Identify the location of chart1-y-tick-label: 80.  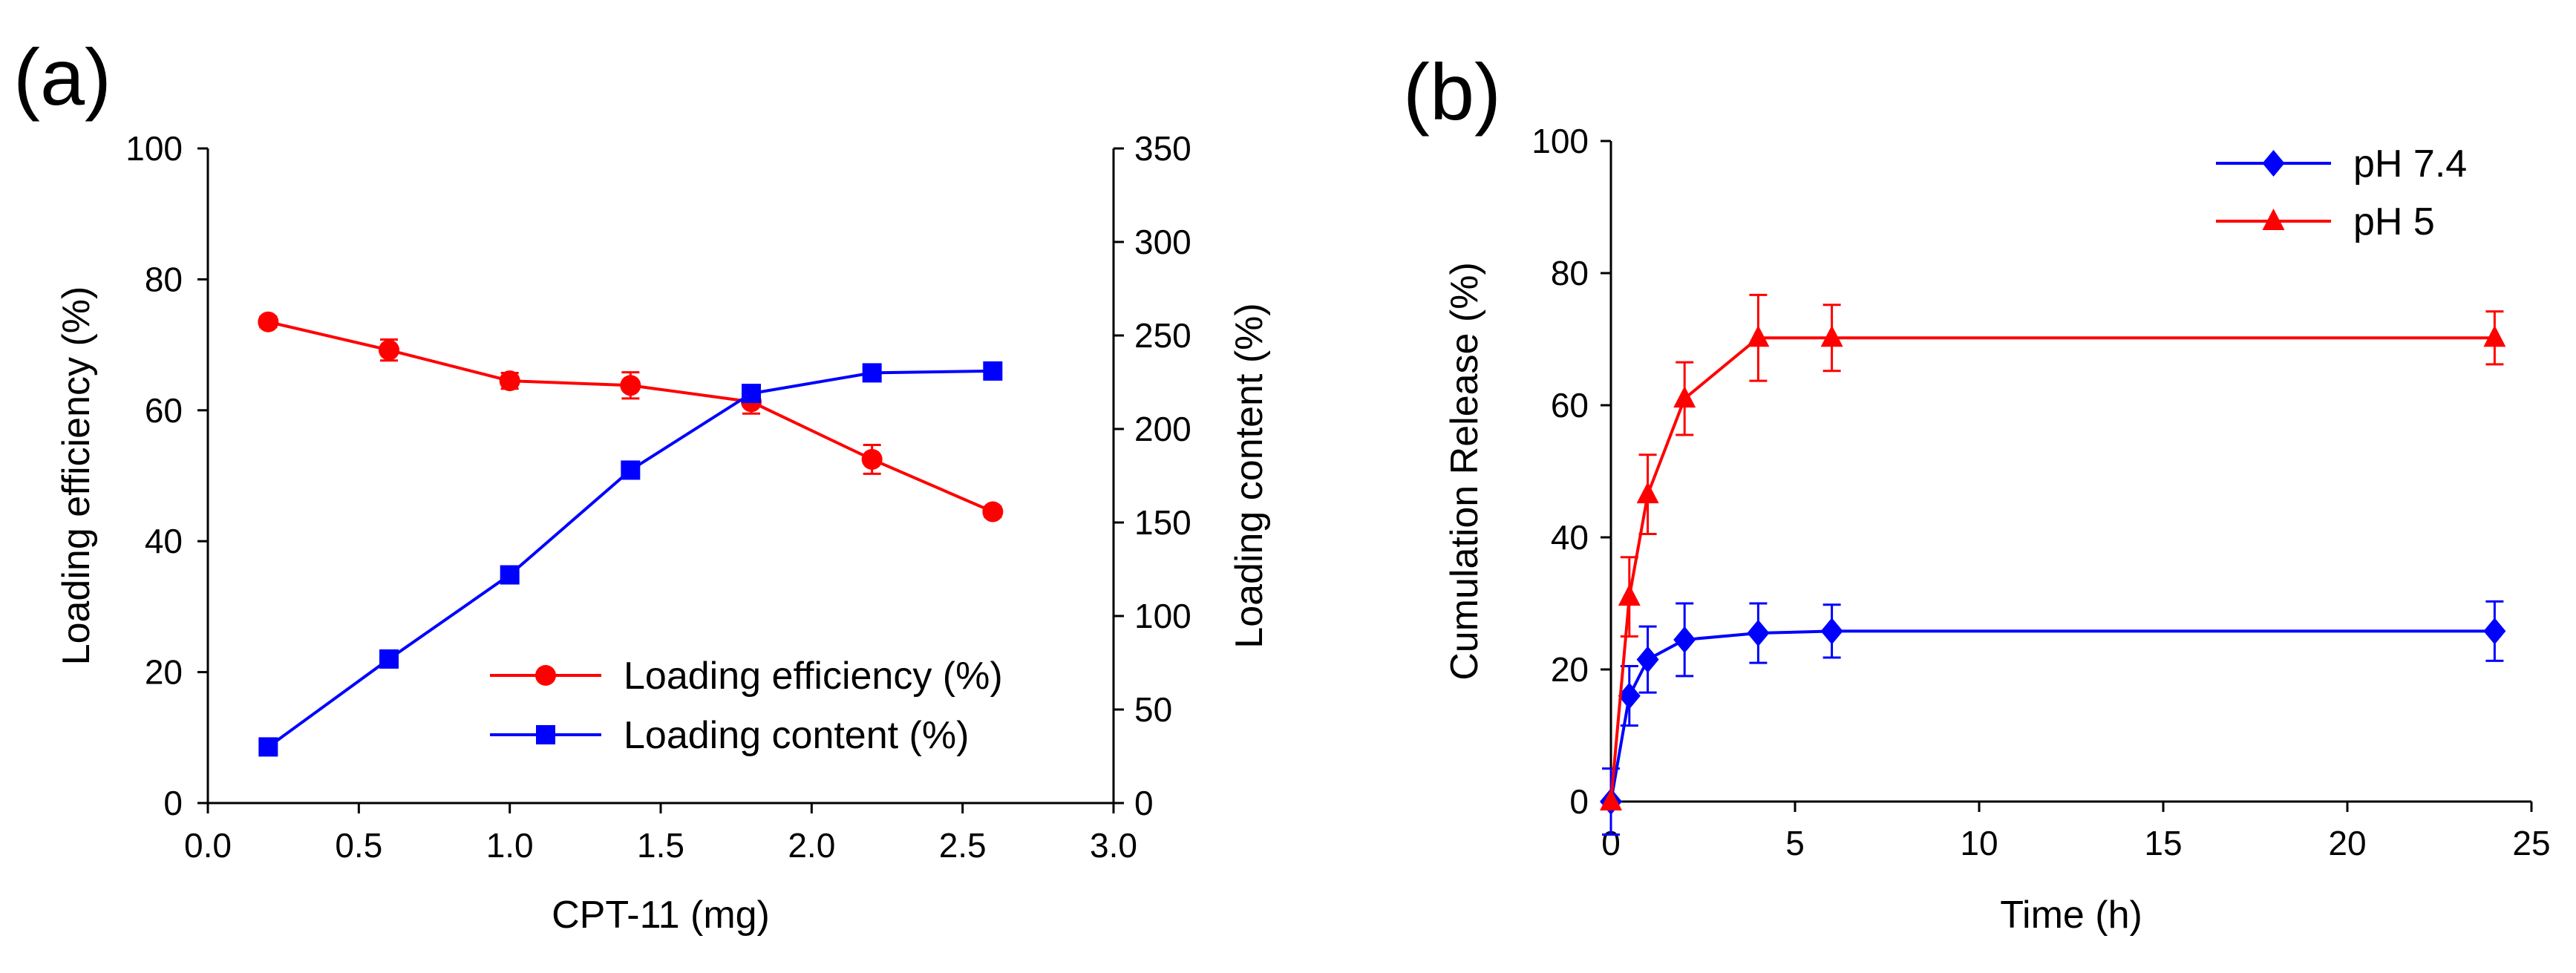
(1570, 273).